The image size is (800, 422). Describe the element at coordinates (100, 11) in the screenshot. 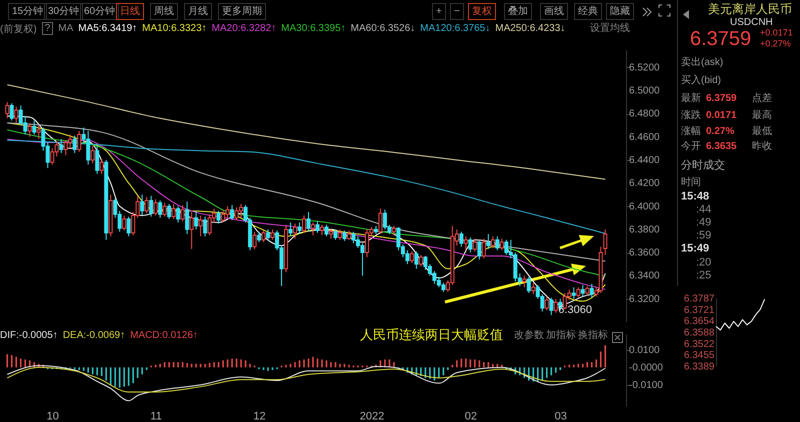

I see `text: 60分钟` at that location.